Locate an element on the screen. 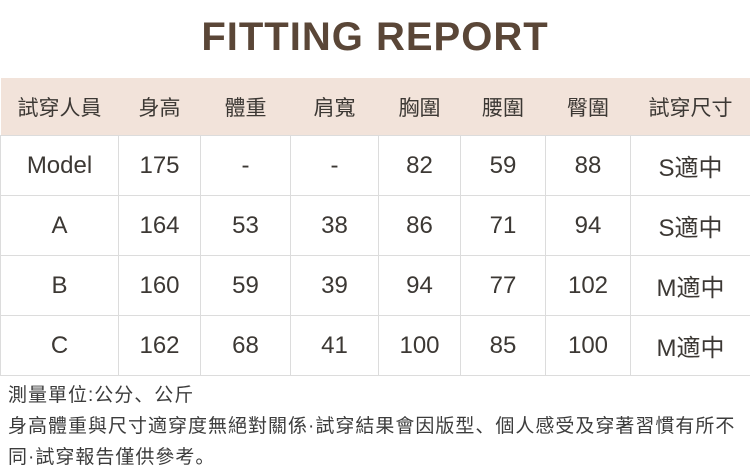 The height and width of the screenshot is (472, 750). column-header-waist: 腰圍 is located at coordinates (503, 107).